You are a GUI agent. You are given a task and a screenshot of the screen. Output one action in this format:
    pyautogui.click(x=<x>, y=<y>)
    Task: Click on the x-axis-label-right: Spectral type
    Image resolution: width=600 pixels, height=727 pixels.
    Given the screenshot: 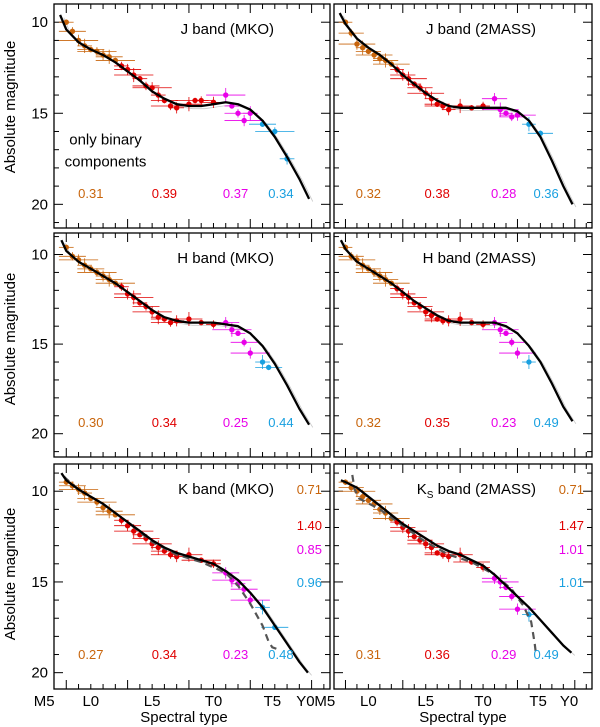 What is the action you would take?
    pyautogui.click(x=463, y=717)
    